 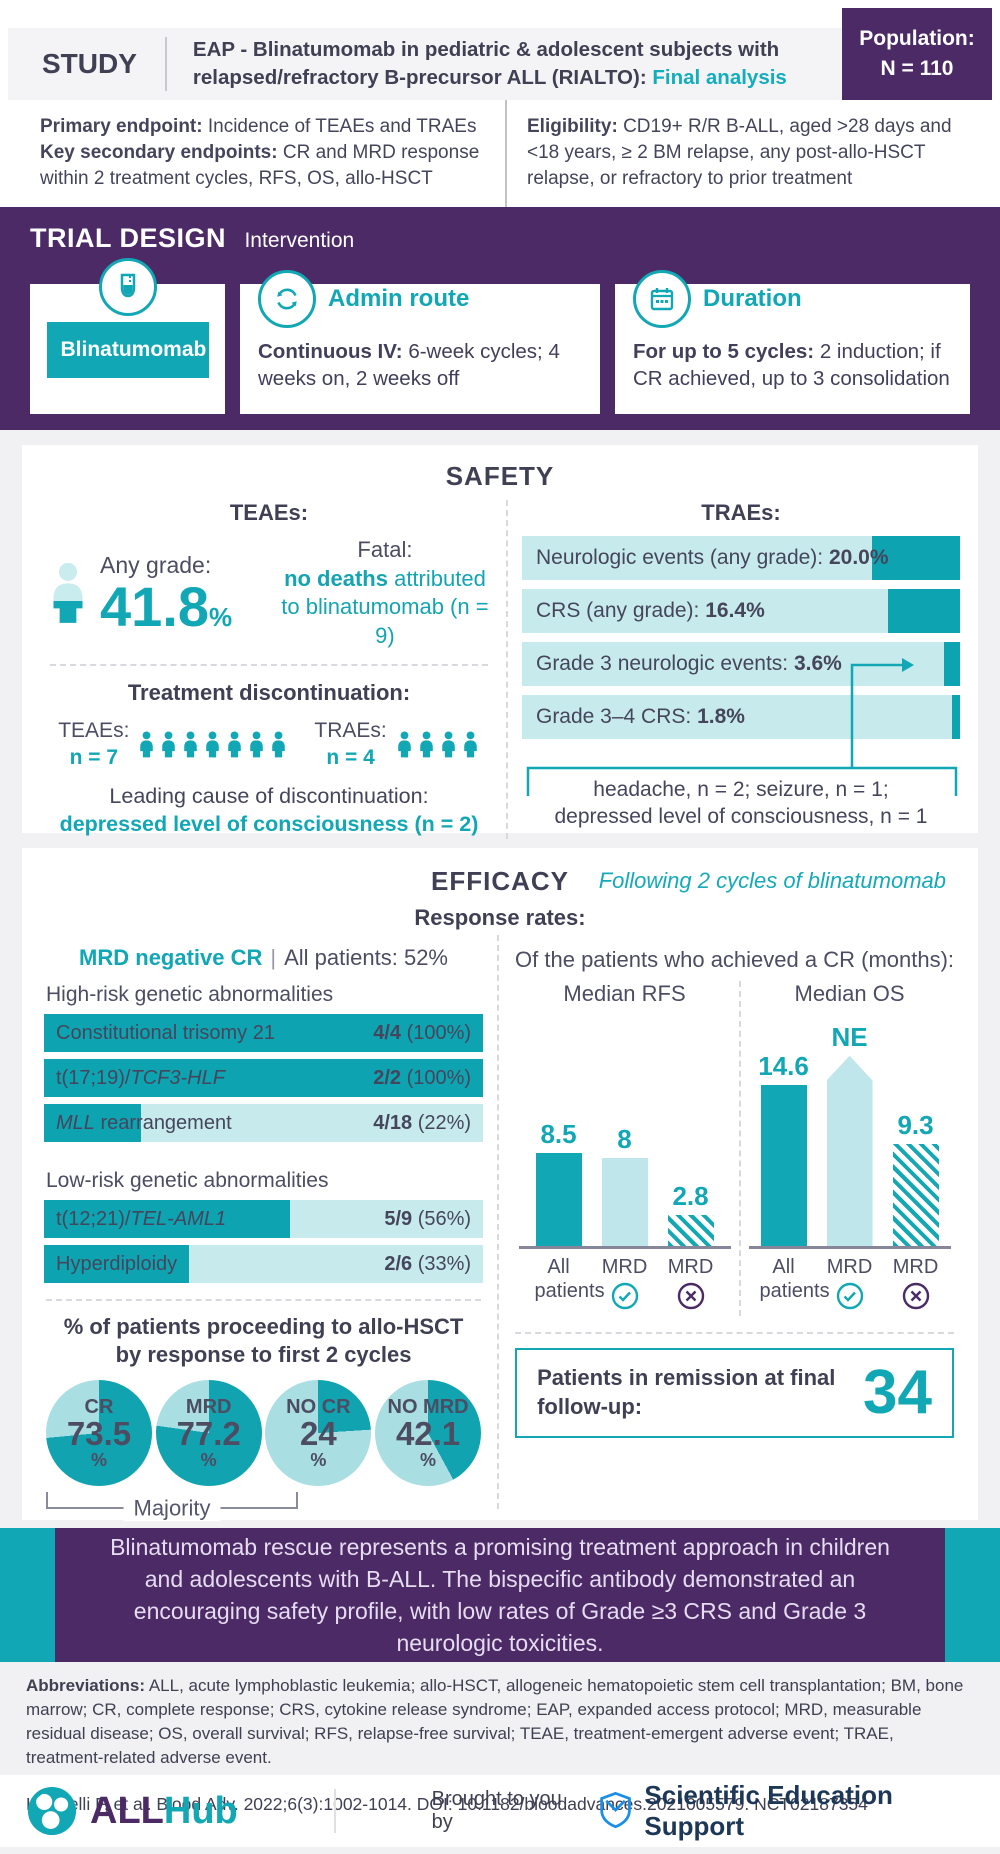 I want to click on iv-bag-icon, so click(x=127, y=287).